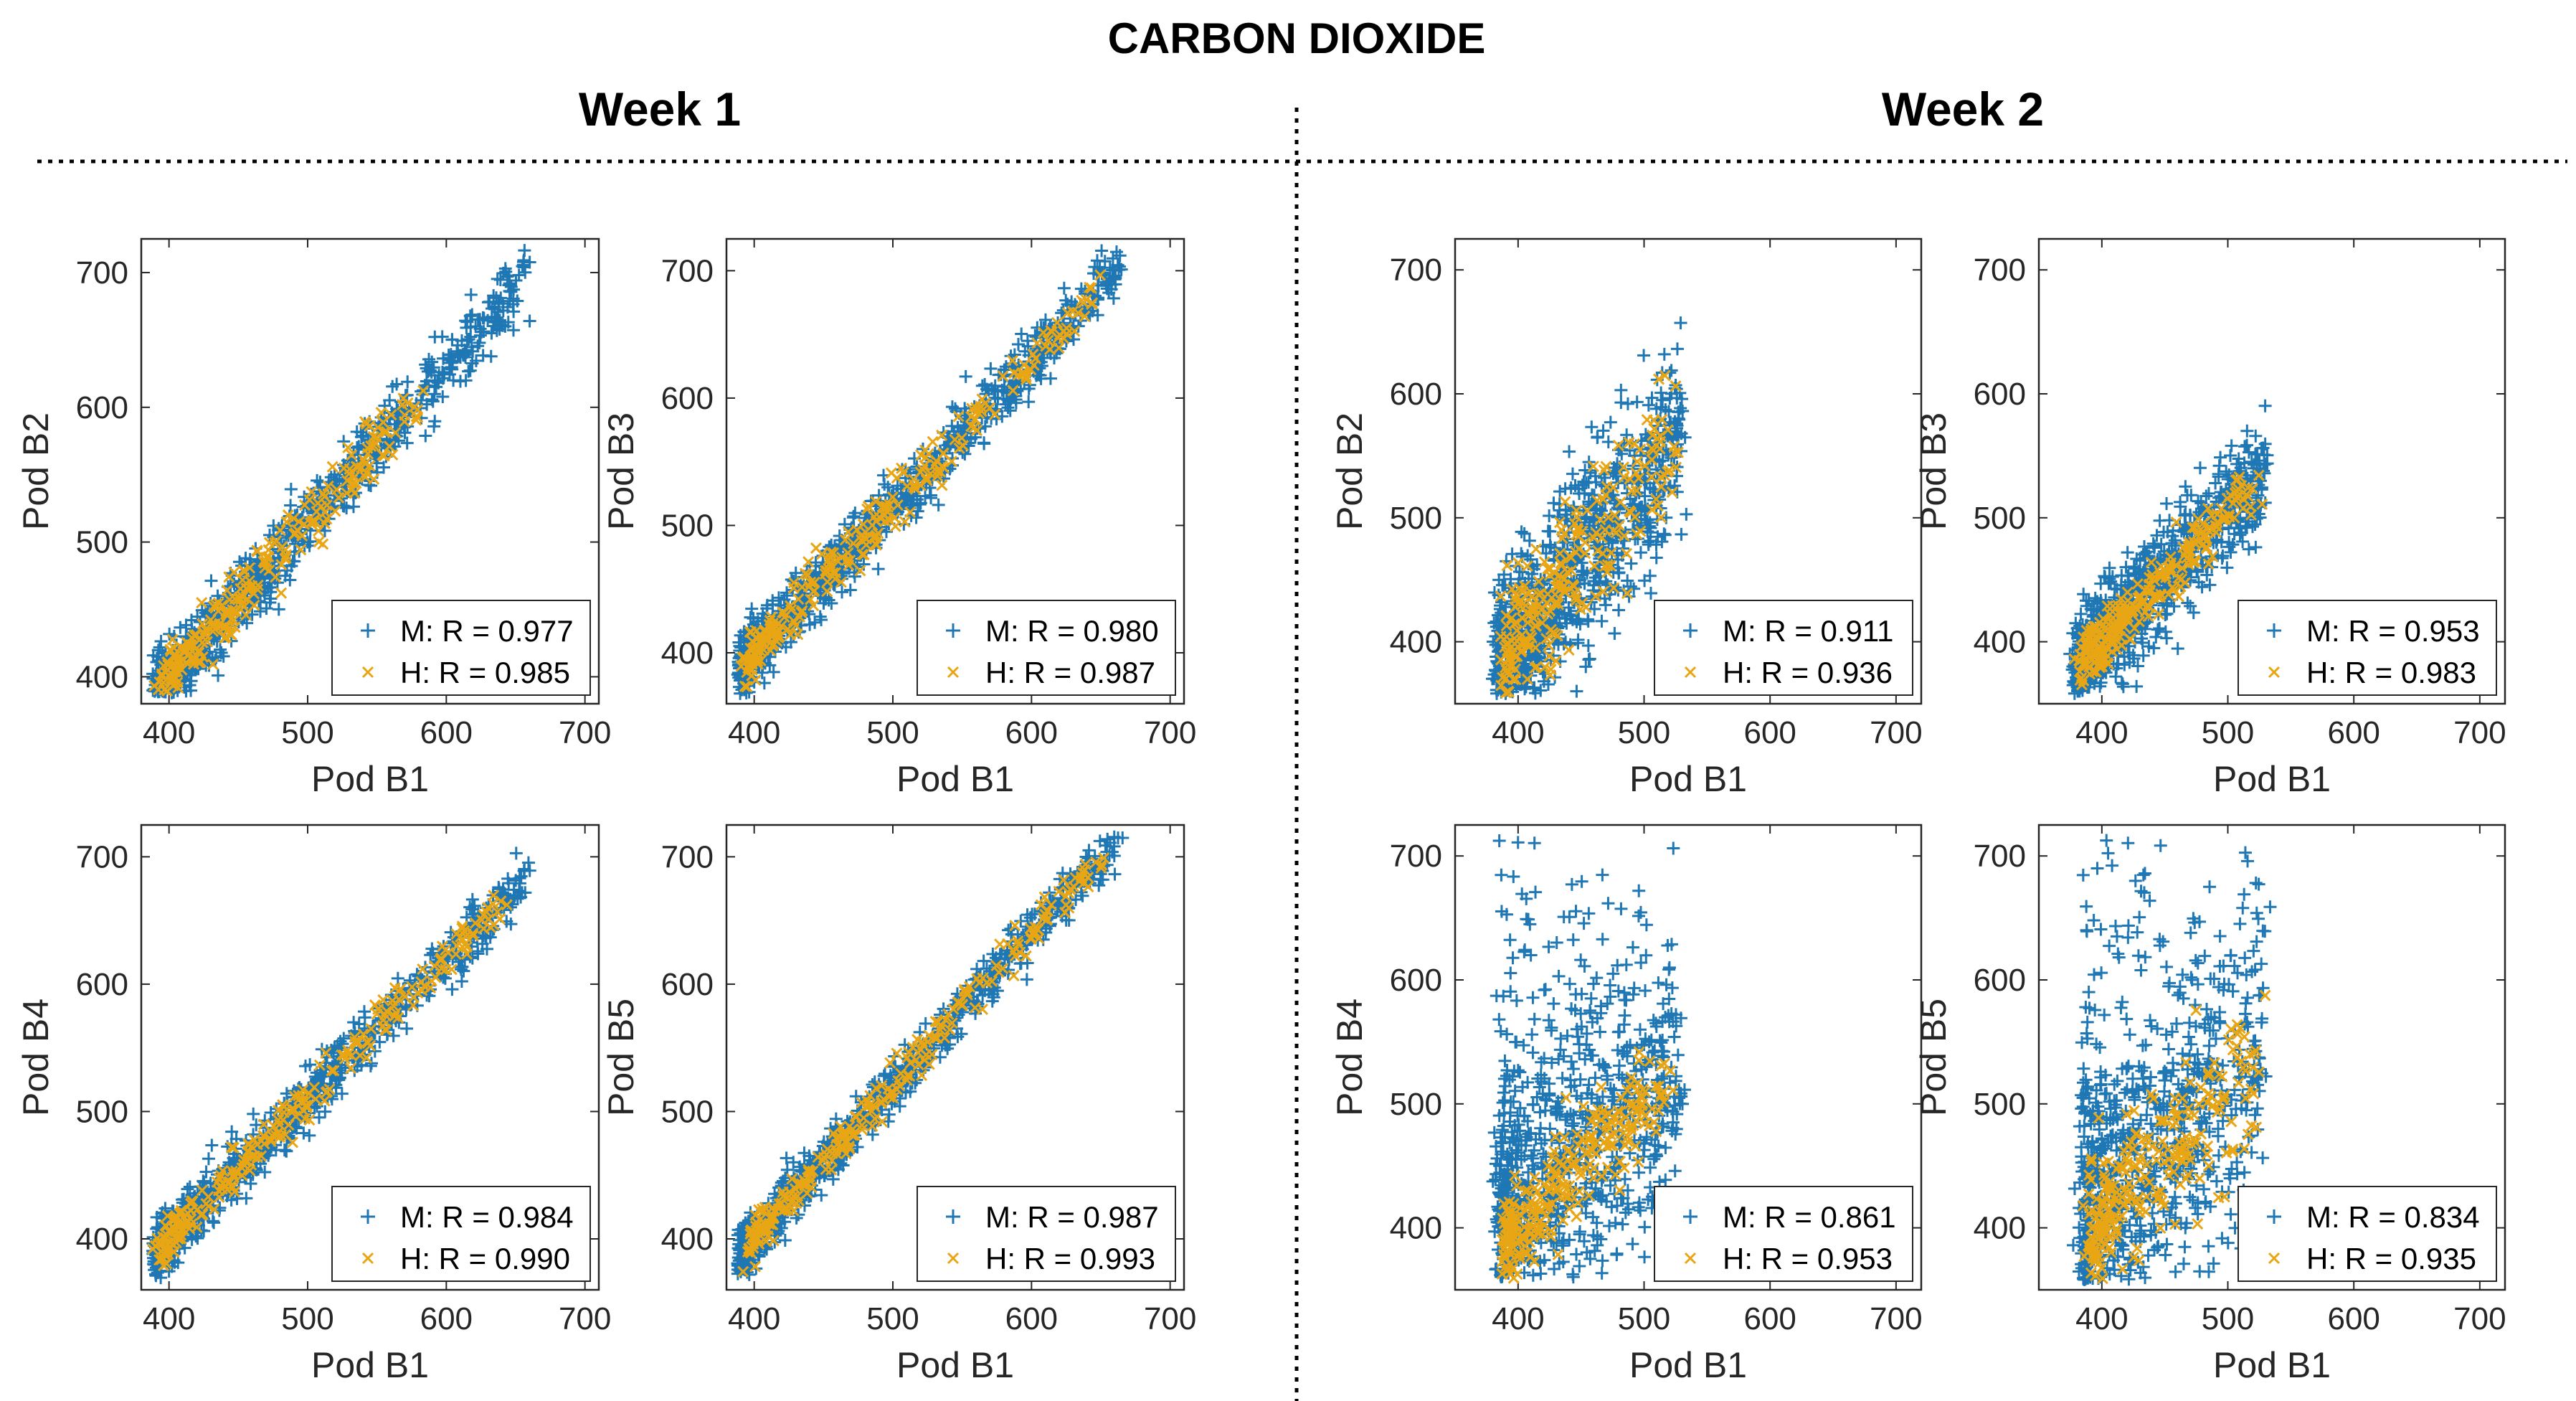 The height and width of the screenshot is (1401, 2576). I want to click on y-axis-label: Pod B5, so click(621, 1057).